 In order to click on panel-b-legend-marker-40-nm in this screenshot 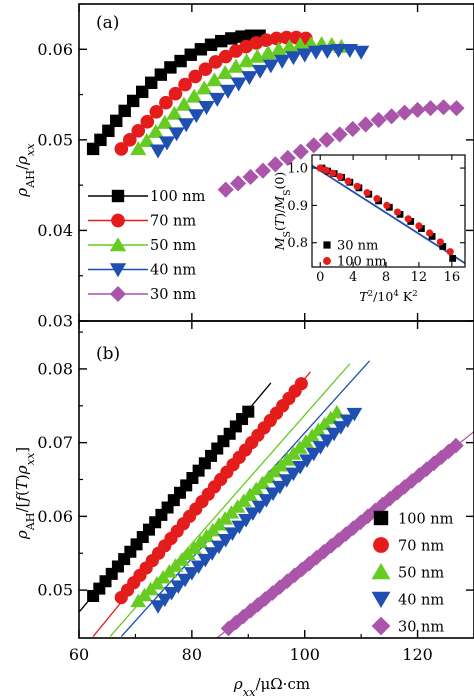, I will do `click(381, 599)`.